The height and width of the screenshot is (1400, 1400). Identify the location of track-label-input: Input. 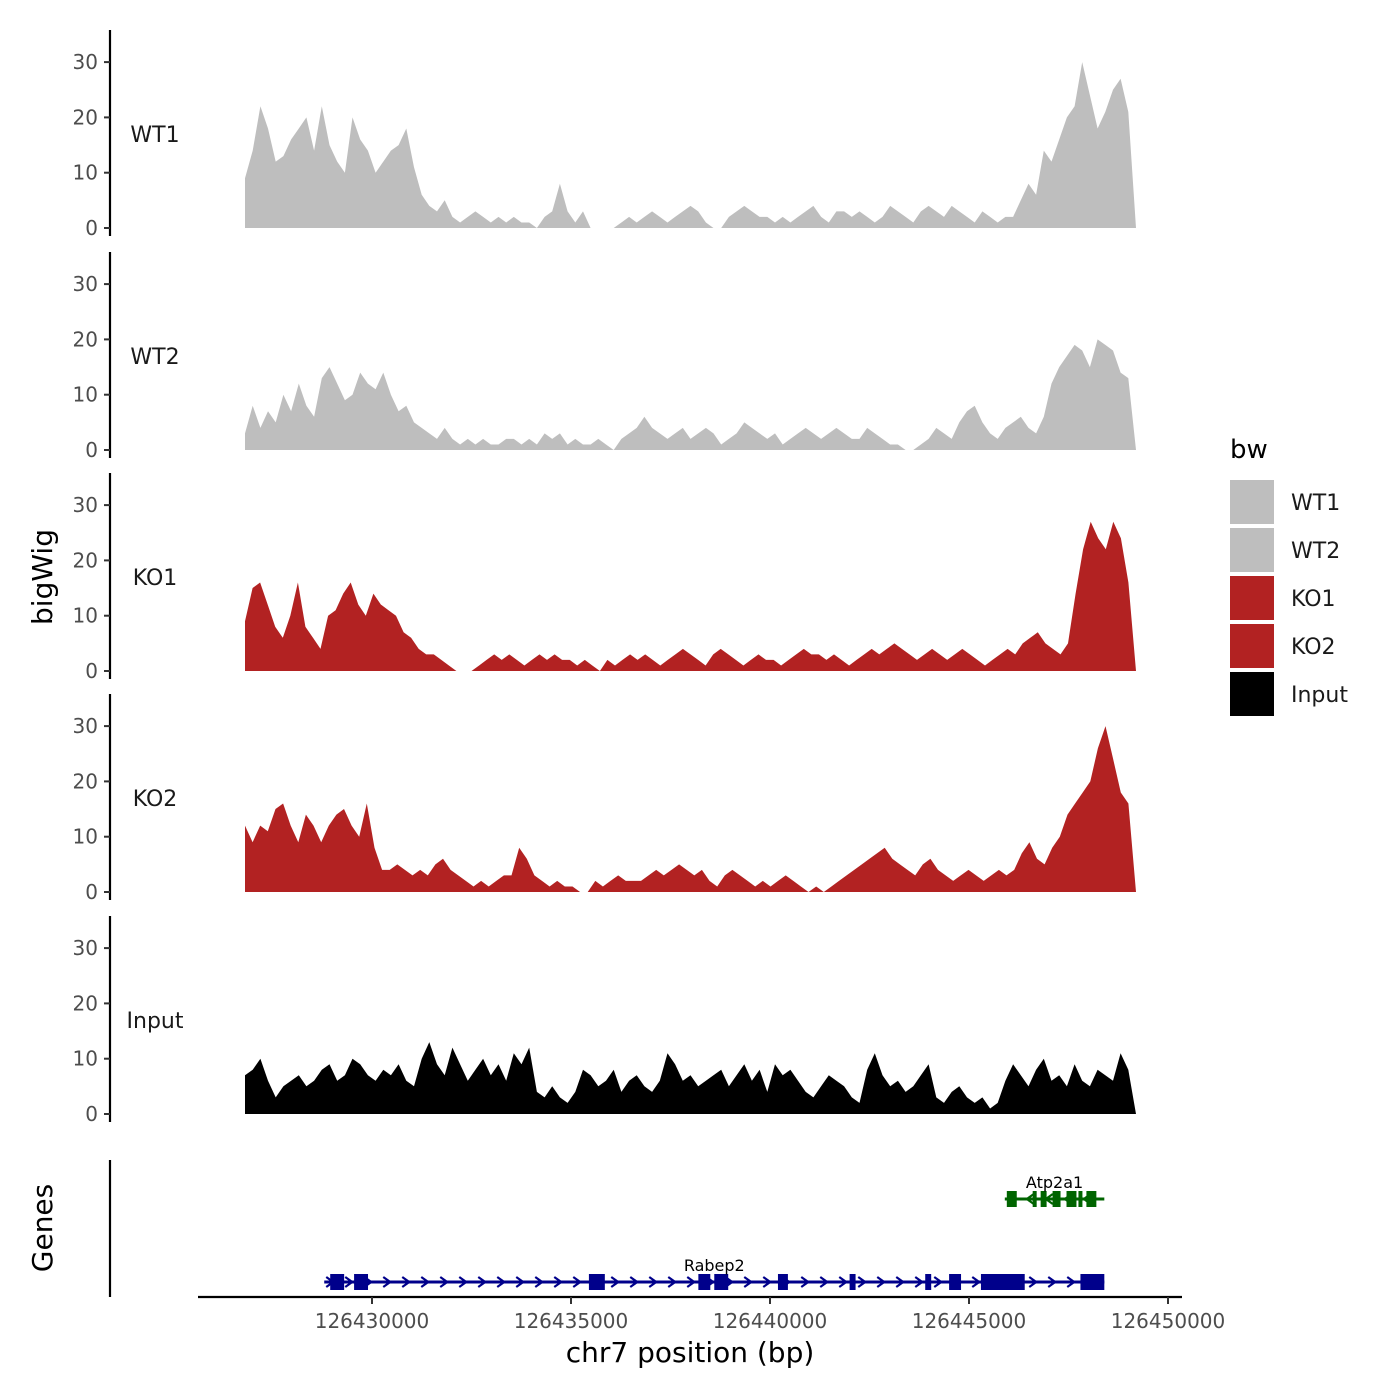
(155, 1021).